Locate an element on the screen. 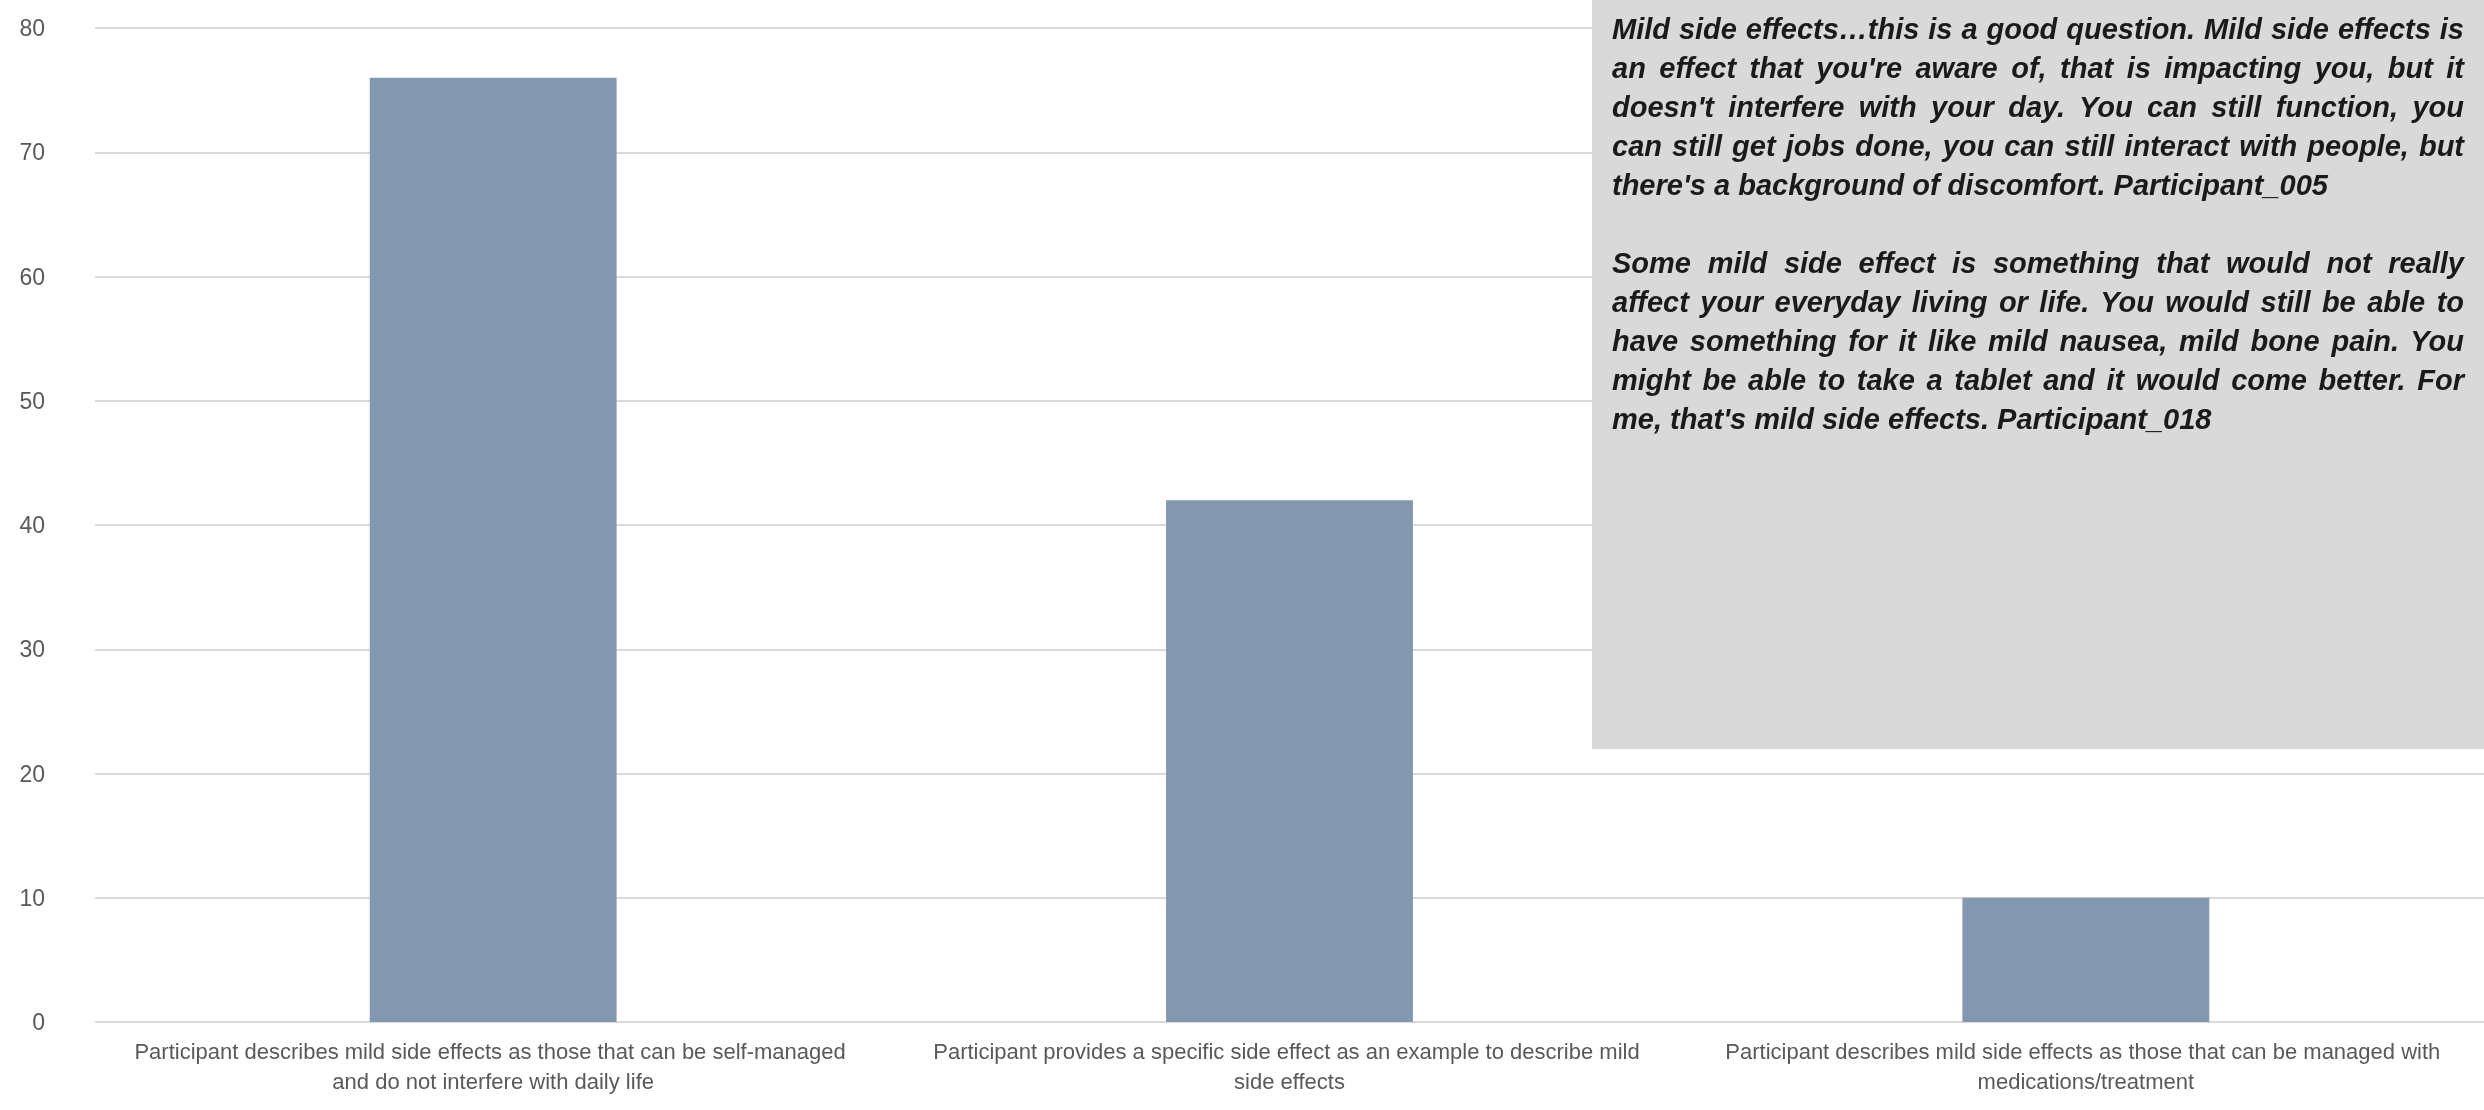  x-tick-label: Participant describes mild side effects as those that can be self-managed and do not interfere with daily life is located at coordinates (493, 1066).